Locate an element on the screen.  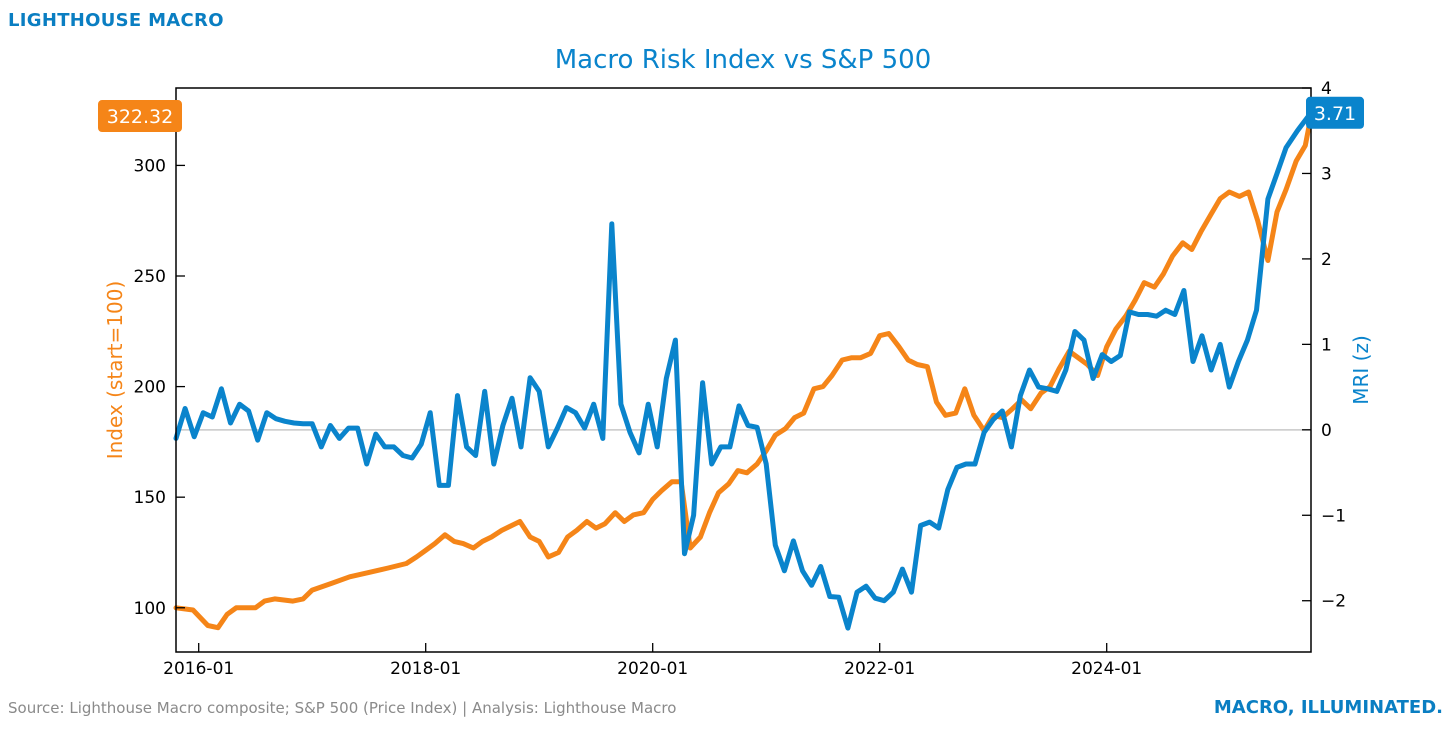
right-y-tick-label: 0 is located at coordinates (1326, 431).